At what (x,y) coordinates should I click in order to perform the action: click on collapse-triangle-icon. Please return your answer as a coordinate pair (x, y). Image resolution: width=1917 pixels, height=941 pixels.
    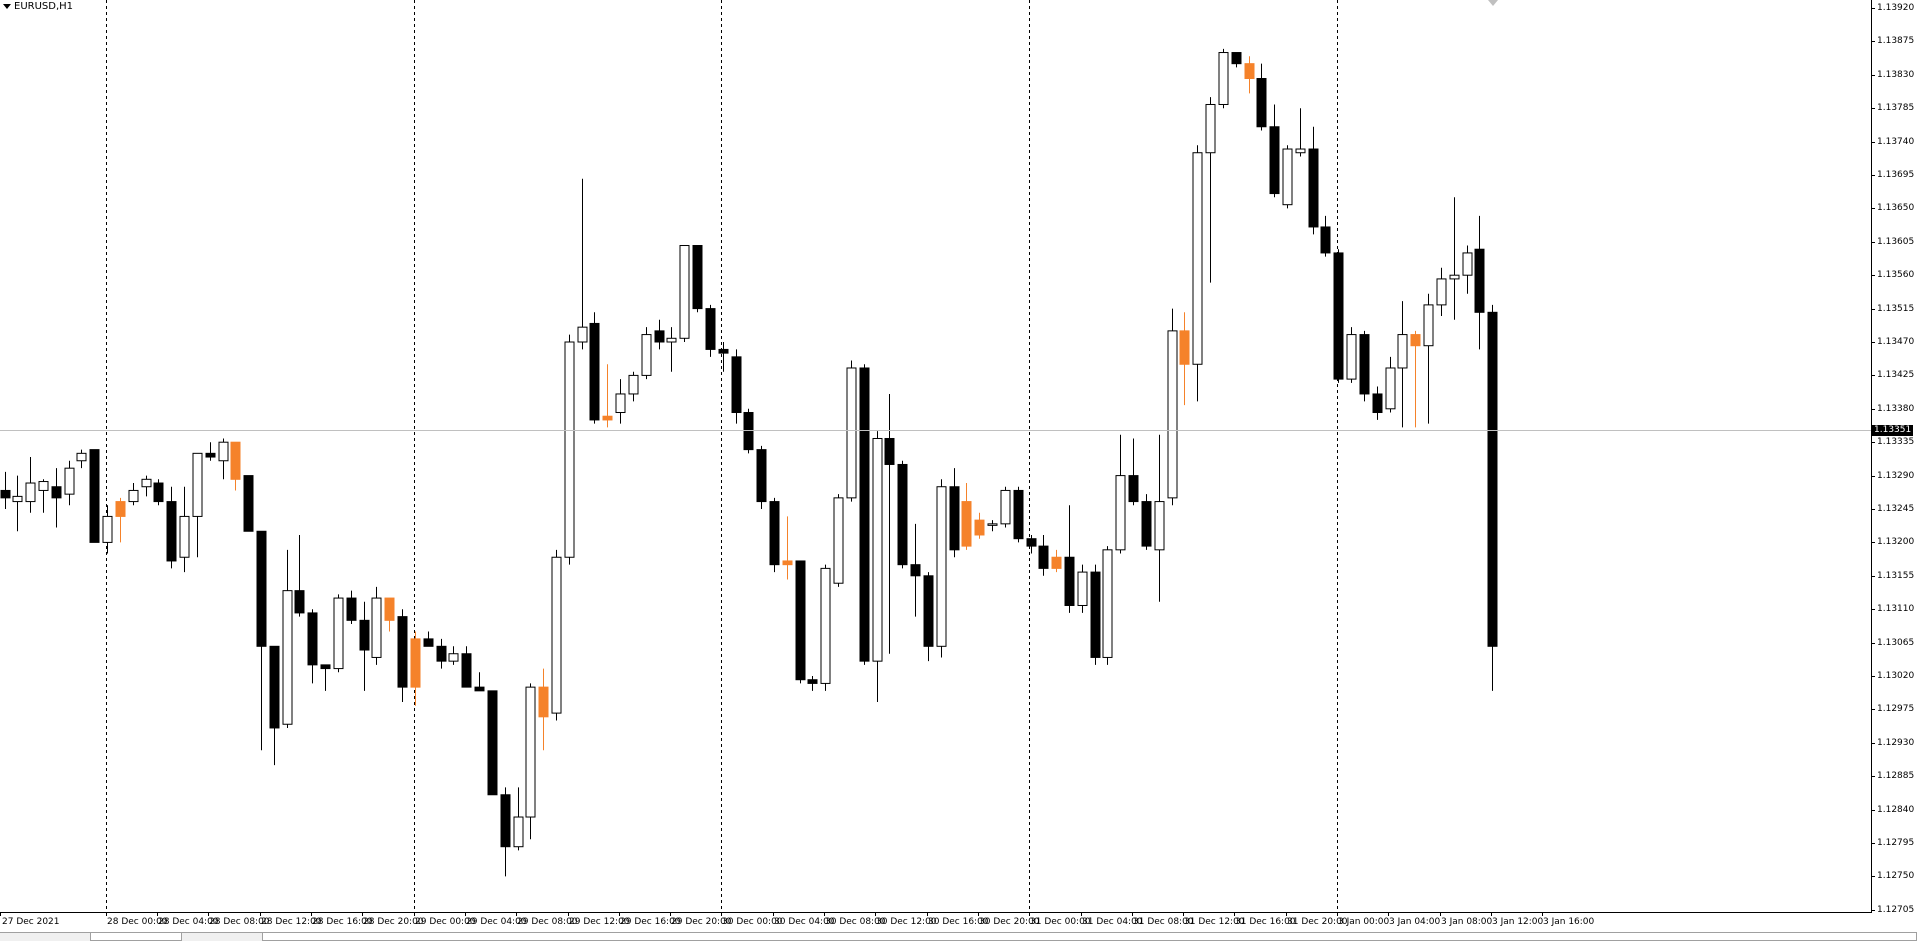
    Looking at the image, I should click on (7, 6).